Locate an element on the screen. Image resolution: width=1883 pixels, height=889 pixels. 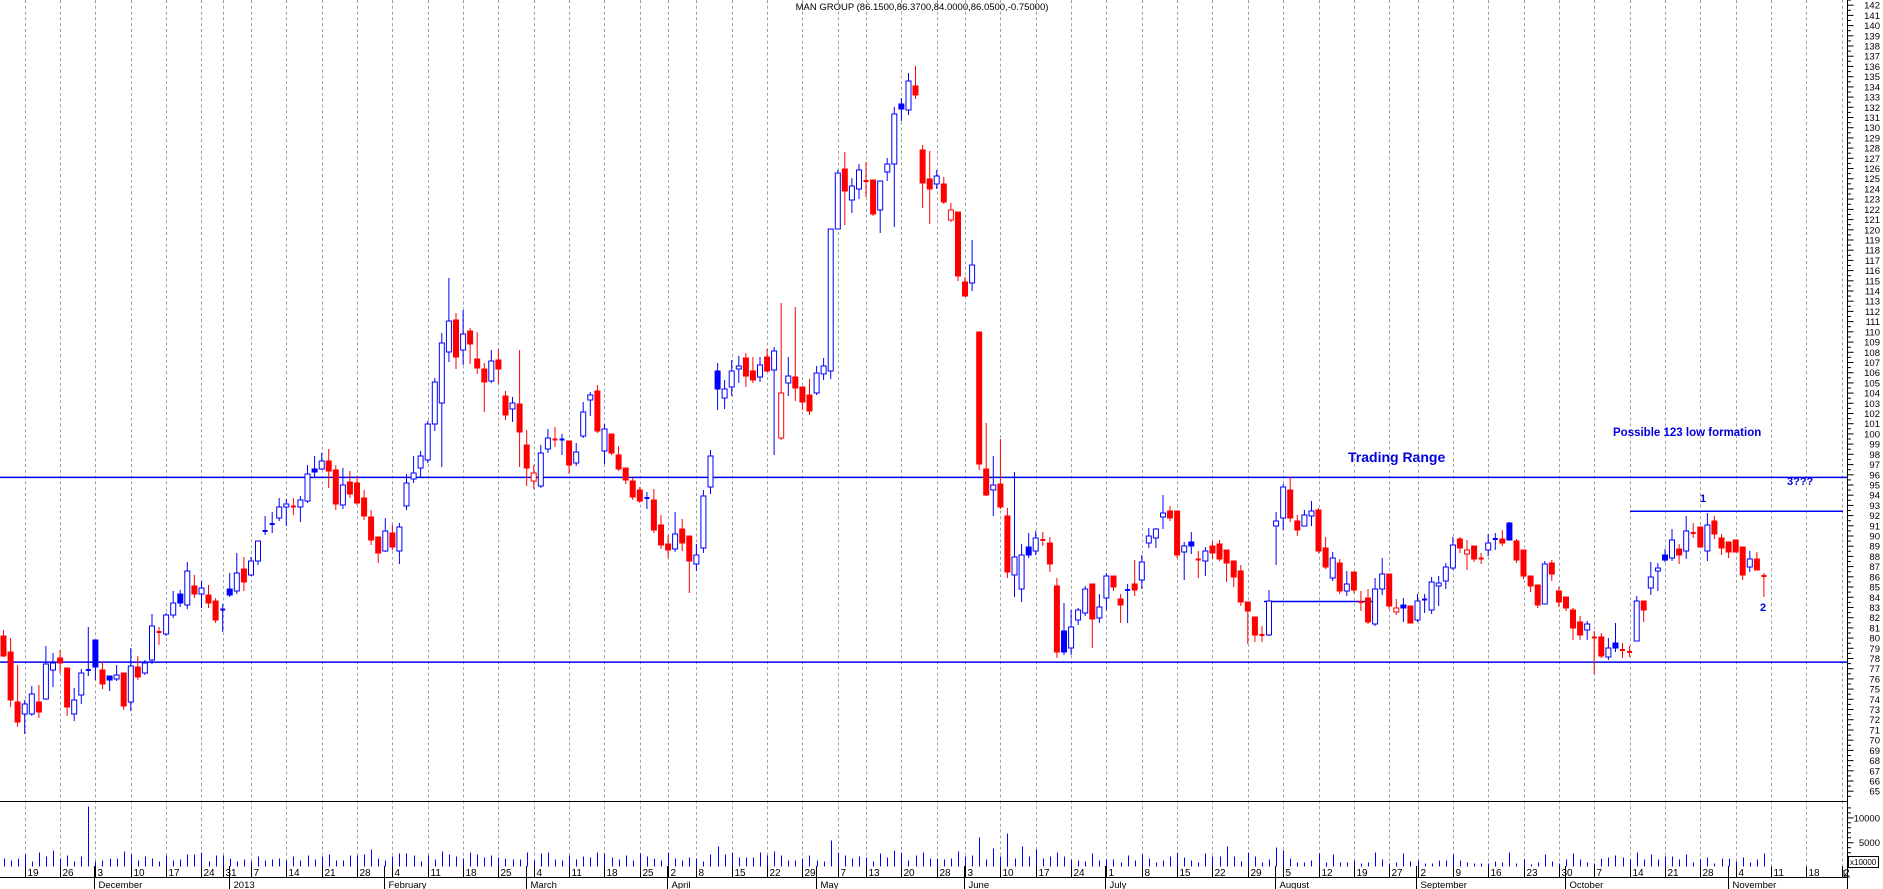
svg-text: May is located at coordinates (830, 884).